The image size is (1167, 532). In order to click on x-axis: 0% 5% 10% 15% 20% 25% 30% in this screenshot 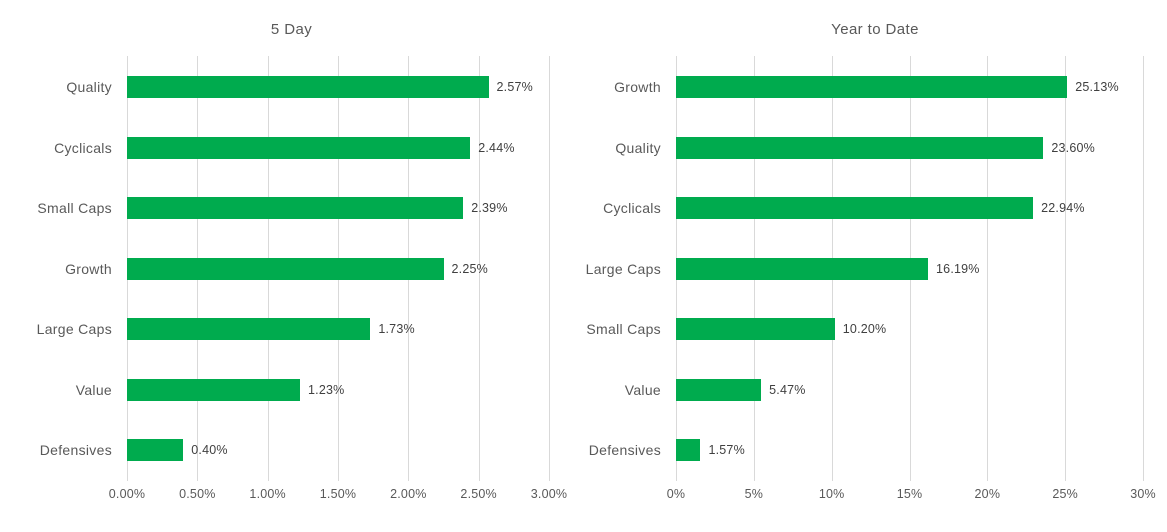, I will do `click(911, 494)`.